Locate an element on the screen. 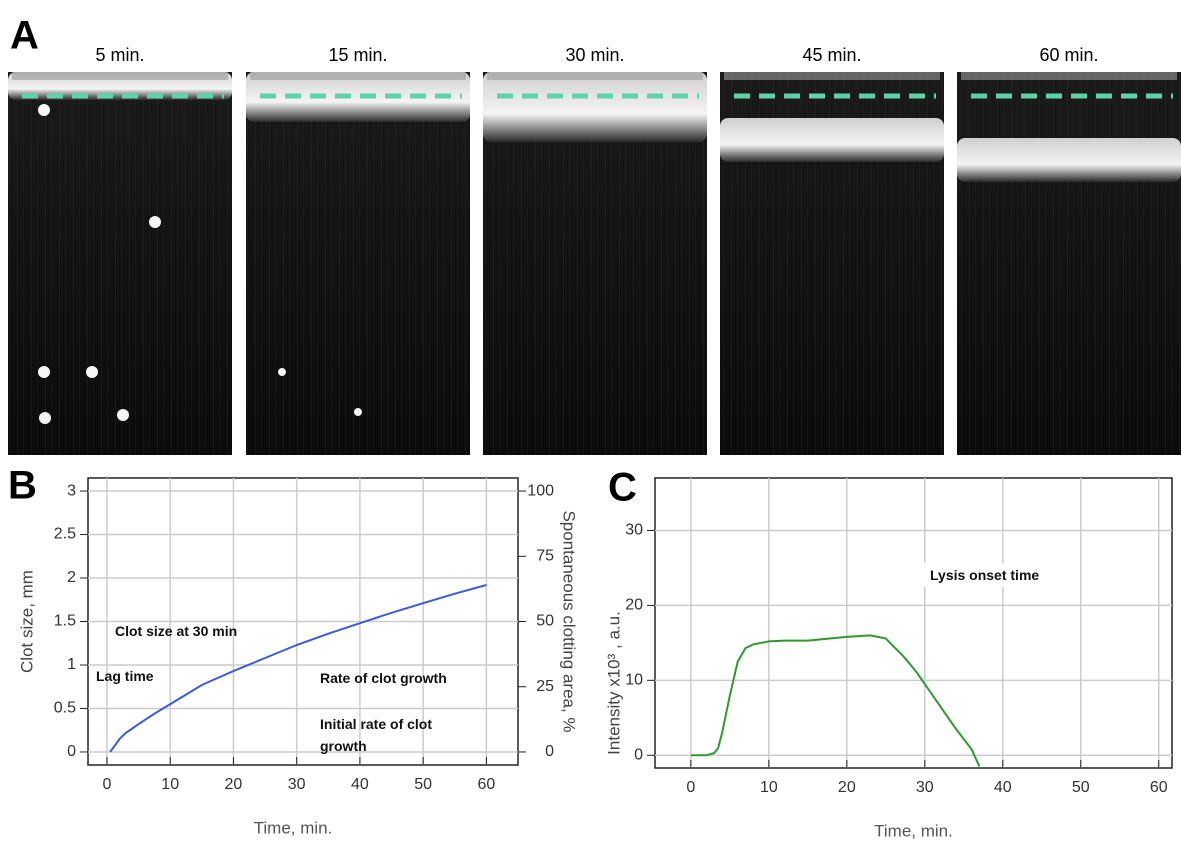  y2-tick-label: 0 is located at coordinates (549, 751).